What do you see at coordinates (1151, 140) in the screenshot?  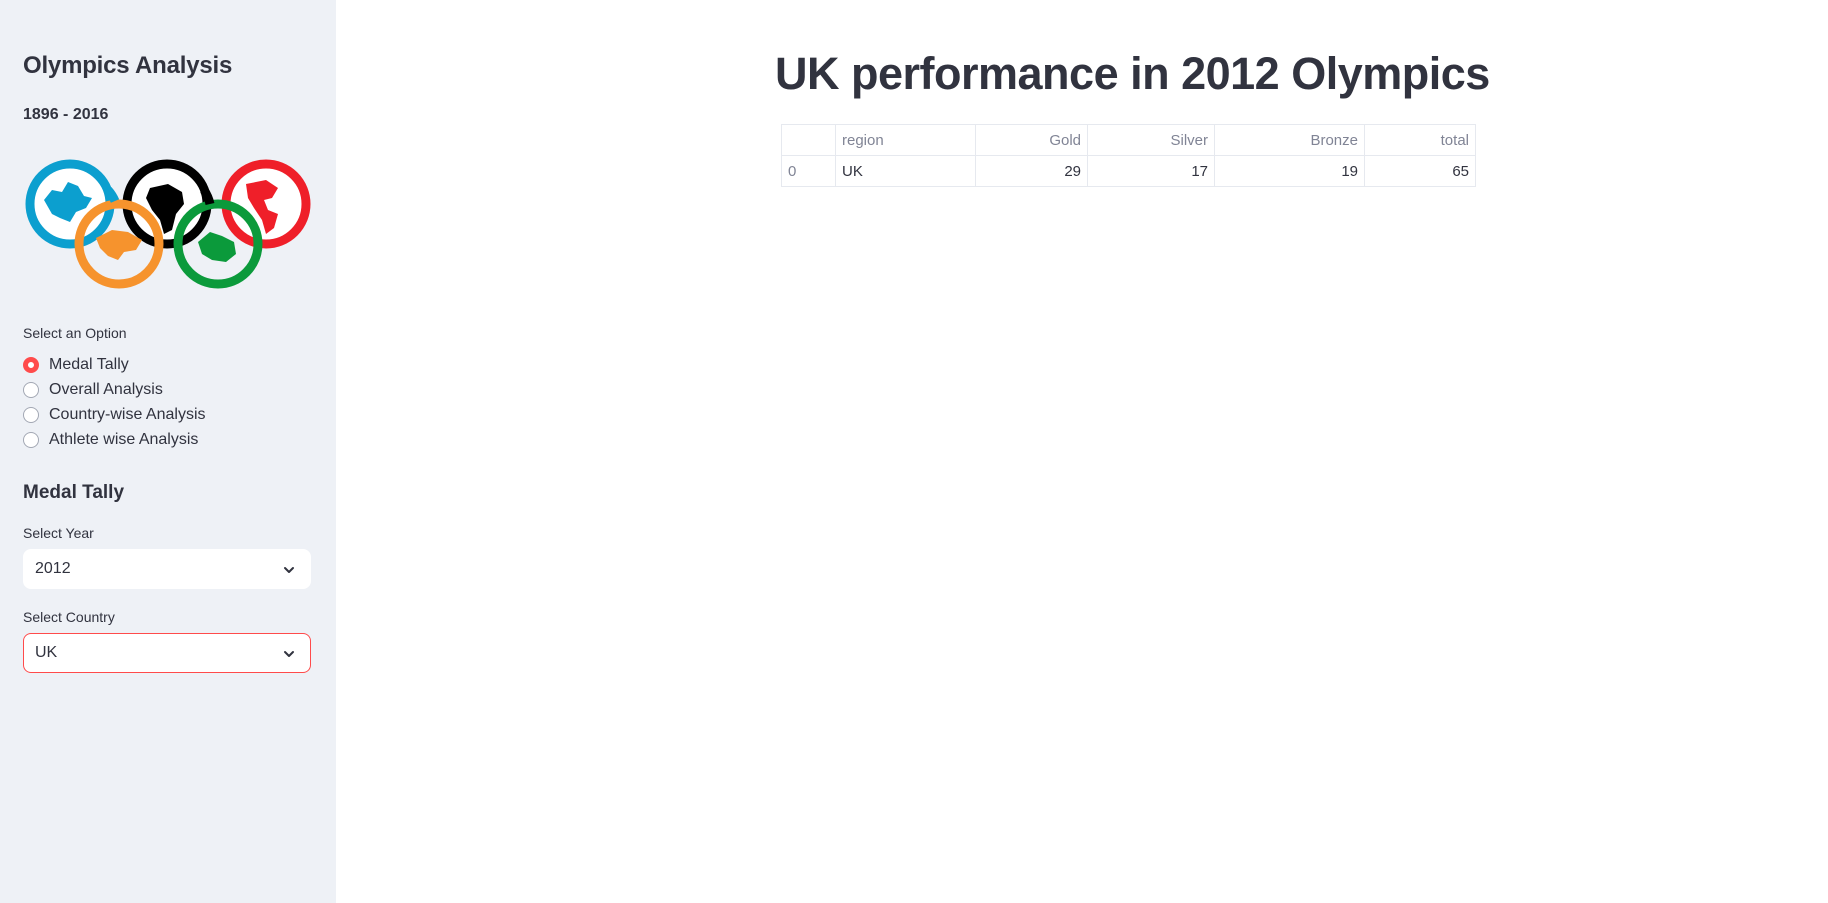 I see `column-header-silver: Silver` at bounding box center [1151, 140].